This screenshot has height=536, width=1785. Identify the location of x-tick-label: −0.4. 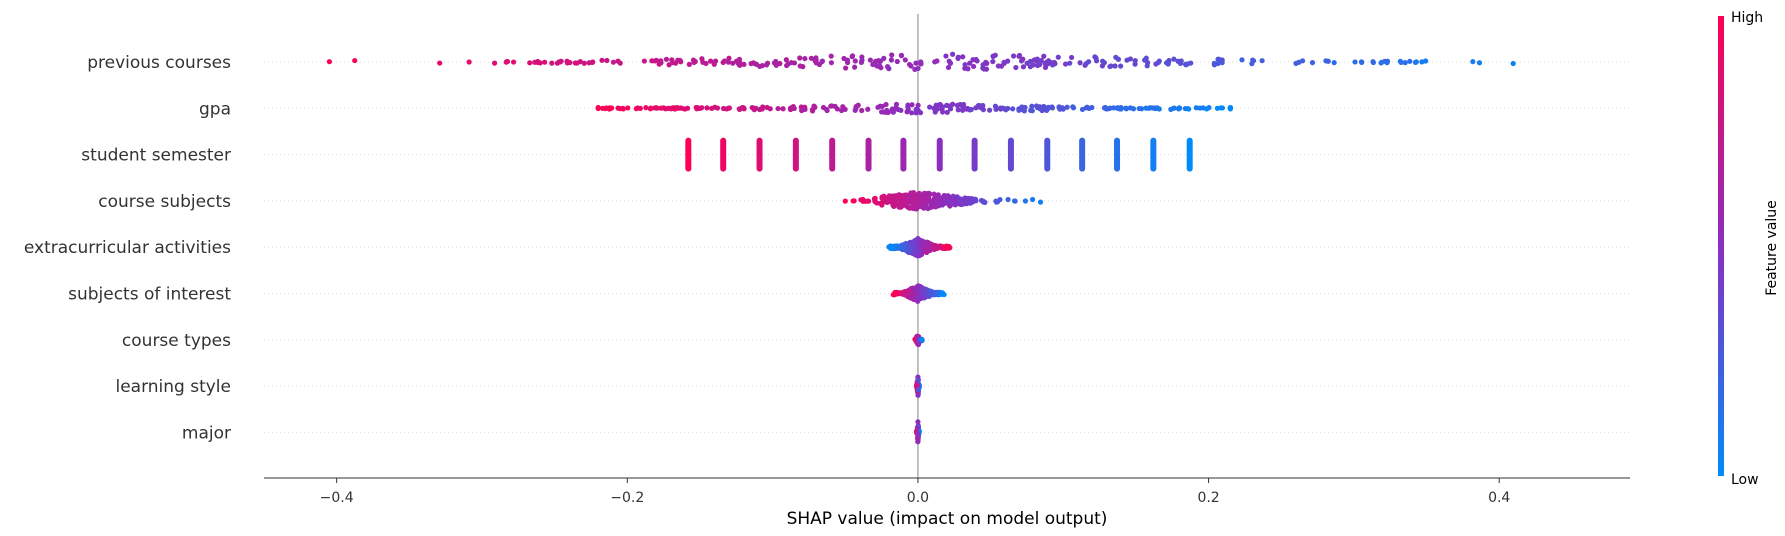
(337, 498).